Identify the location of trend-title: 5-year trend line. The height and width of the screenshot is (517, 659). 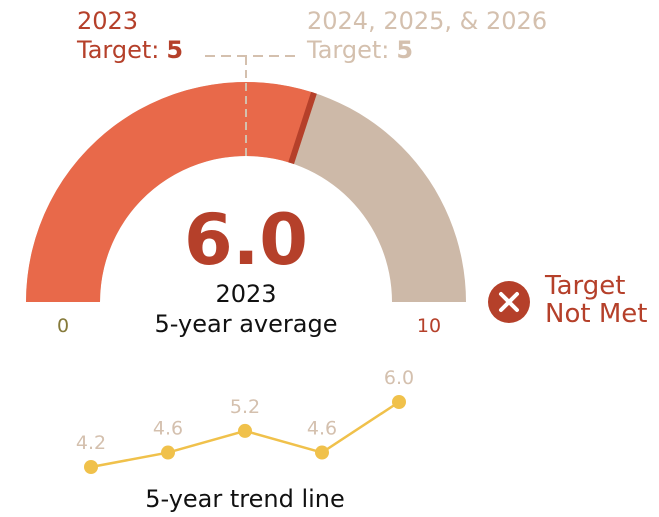
(245, 499).